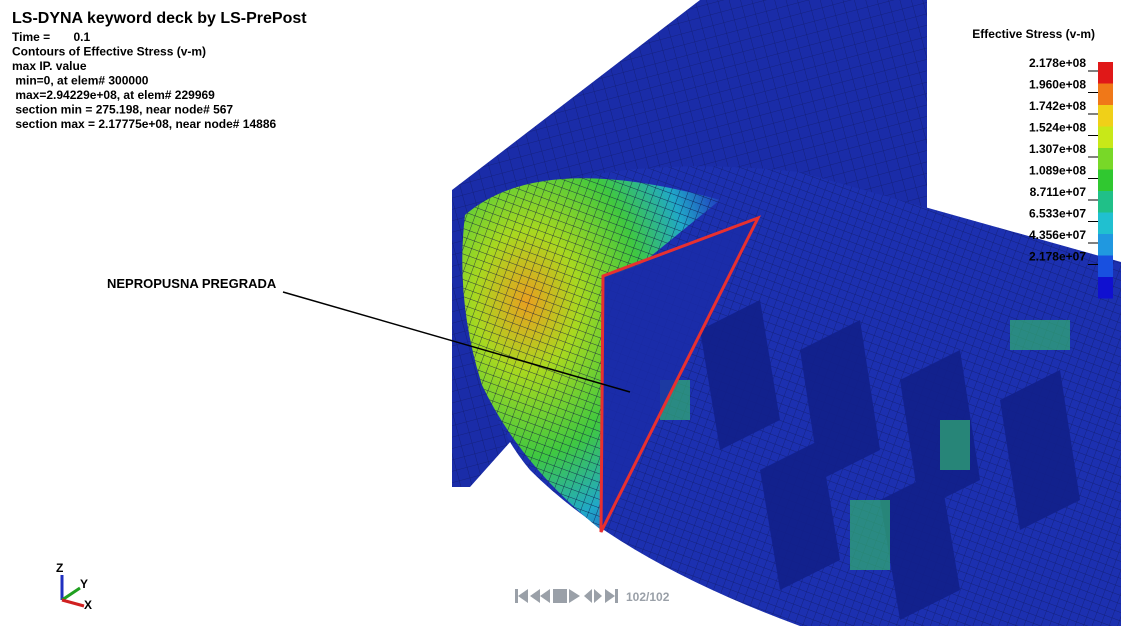 The height and width of the screenshot is (631, 1121). What do you see at coordinates (1057, 149) in the screenshot?
I see `legend-label: 1.307e+08` at bounding box center [1057, 149].